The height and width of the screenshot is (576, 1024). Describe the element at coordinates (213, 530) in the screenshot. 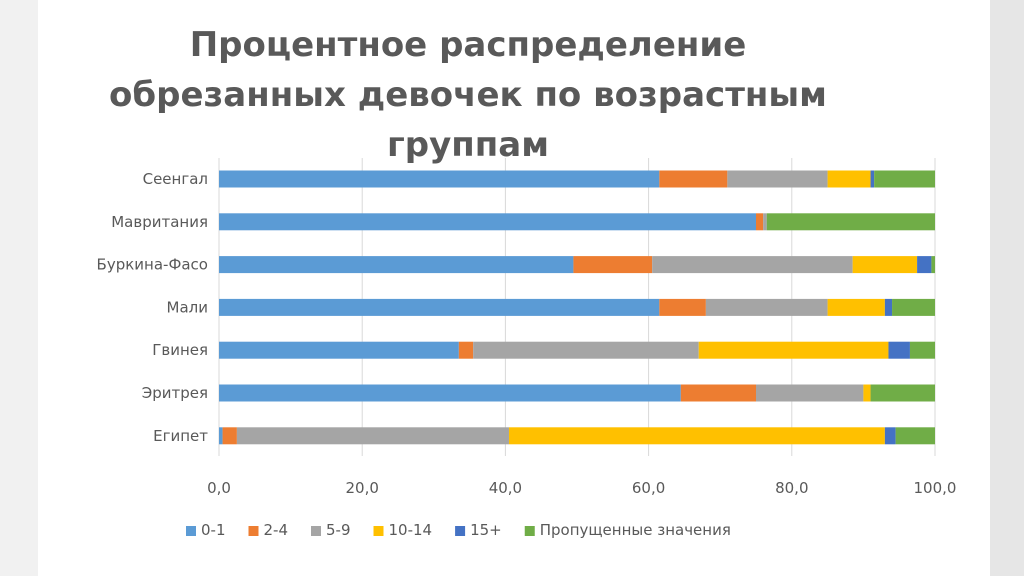

I see `legend-label: 0-1` at that location.